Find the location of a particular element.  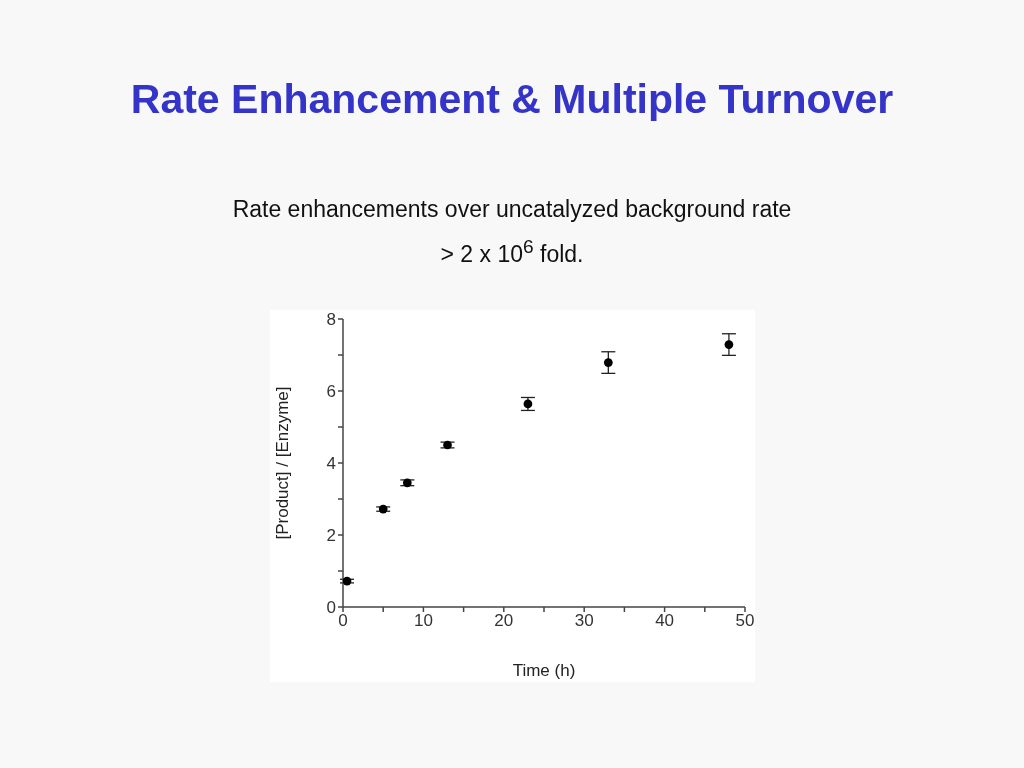

y-tick-label: 4 is located at coordinates (331, 464).